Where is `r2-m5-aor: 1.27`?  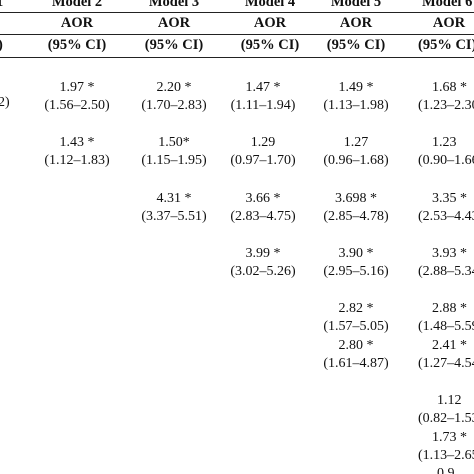
r2-m5-aor: 1.27 is located at coordinates (356, 142).